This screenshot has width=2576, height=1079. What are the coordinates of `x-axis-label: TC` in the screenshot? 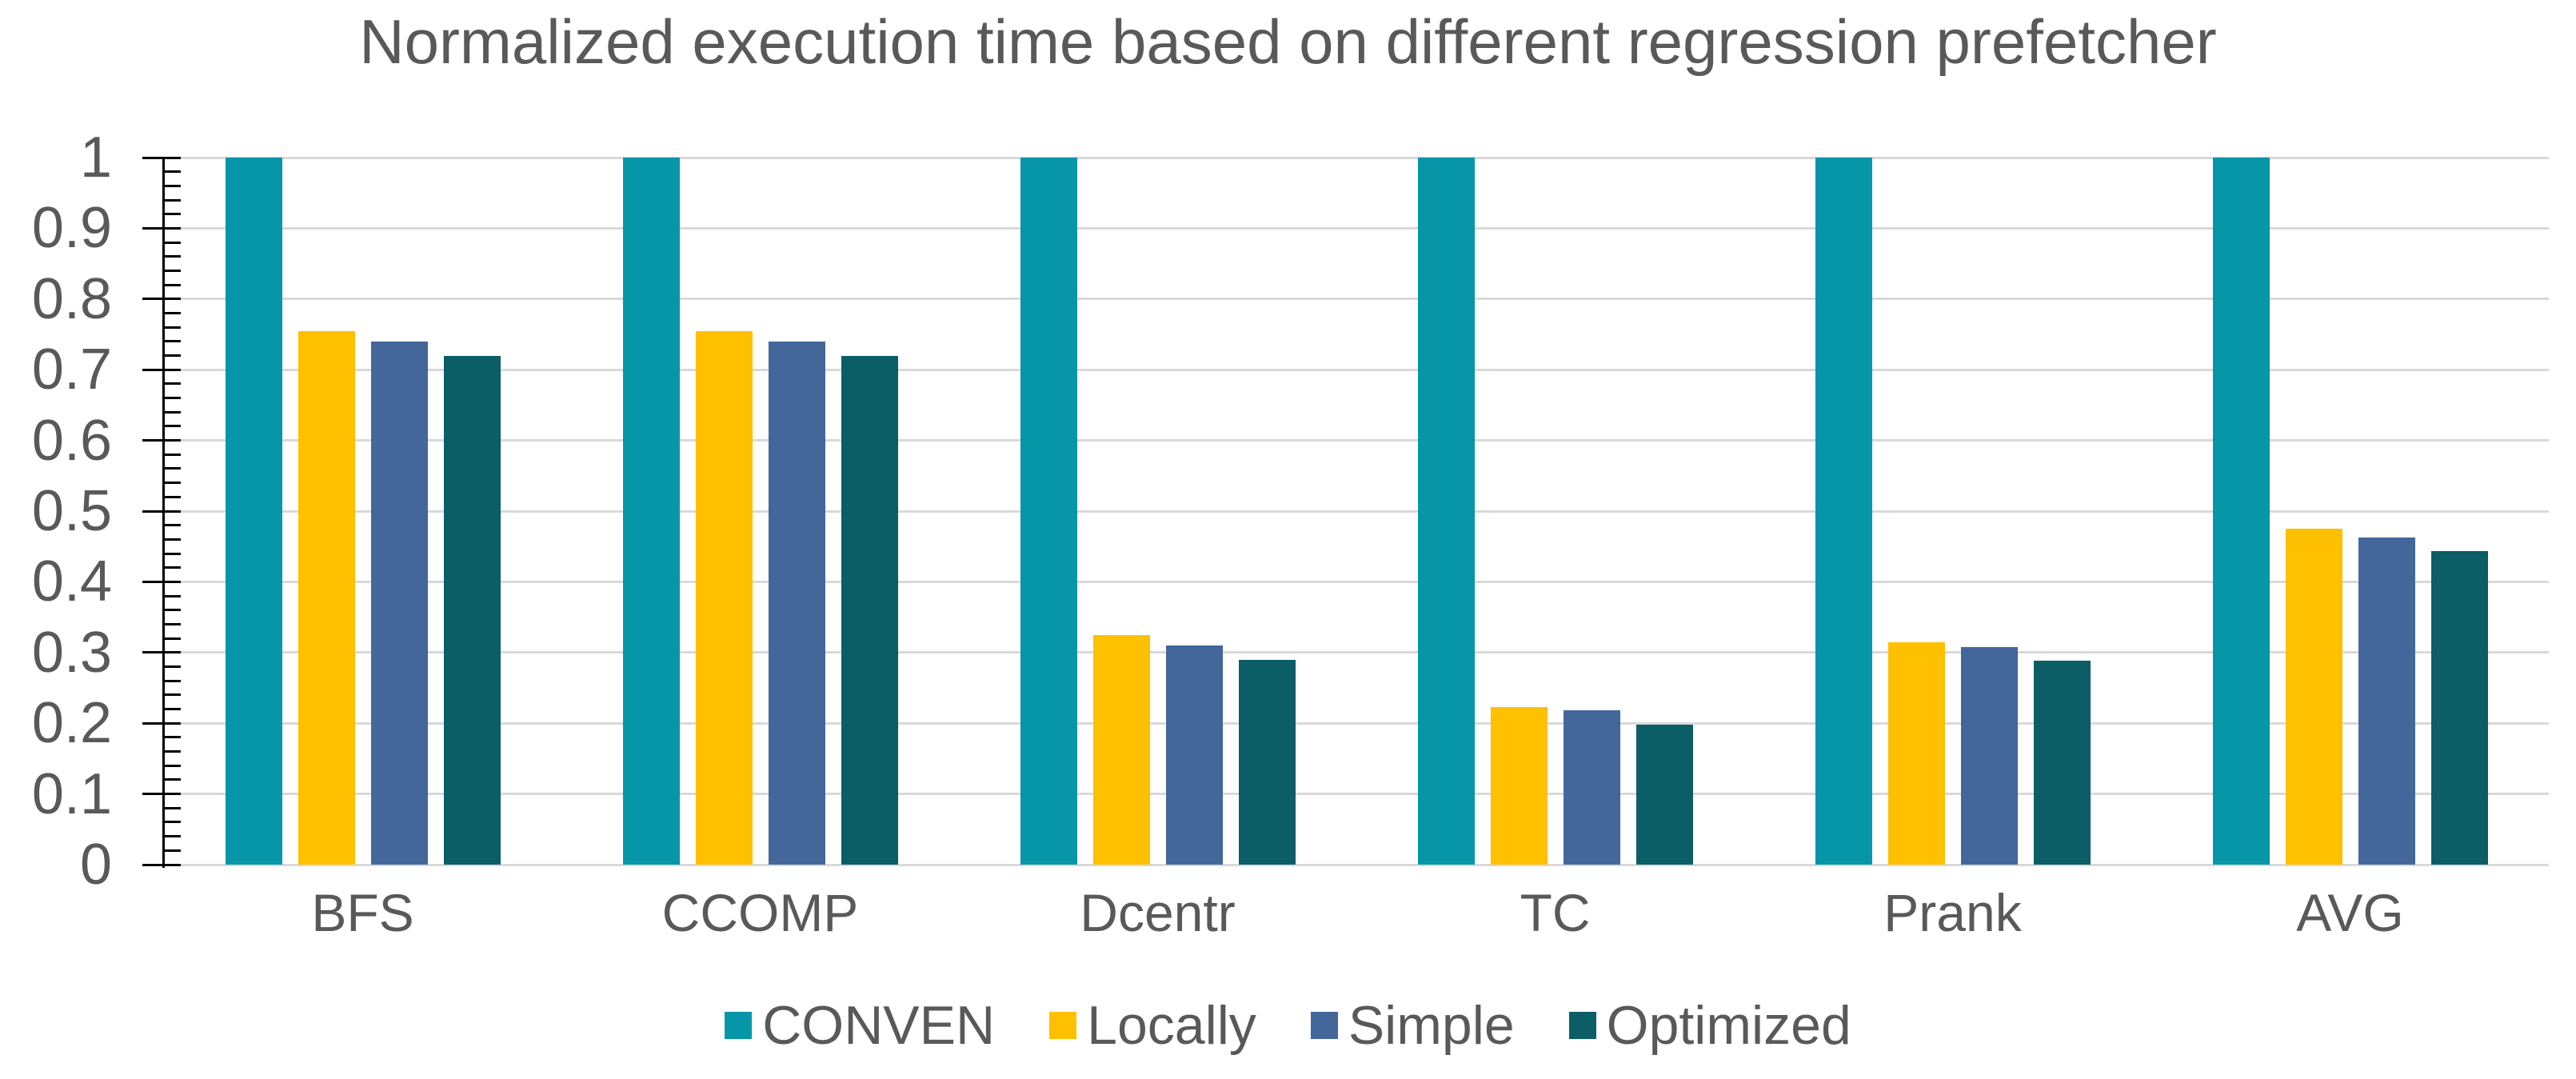 It's located at (1556, 913).